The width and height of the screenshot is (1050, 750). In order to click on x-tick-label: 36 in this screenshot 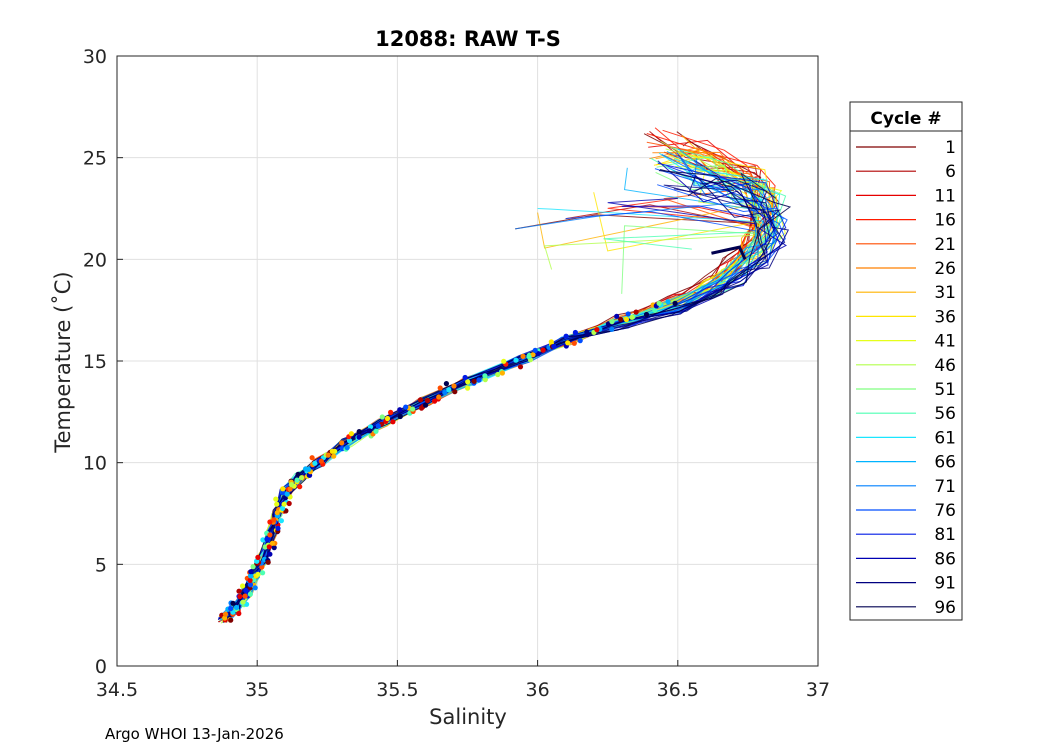, I will do `click(538, 690)`.